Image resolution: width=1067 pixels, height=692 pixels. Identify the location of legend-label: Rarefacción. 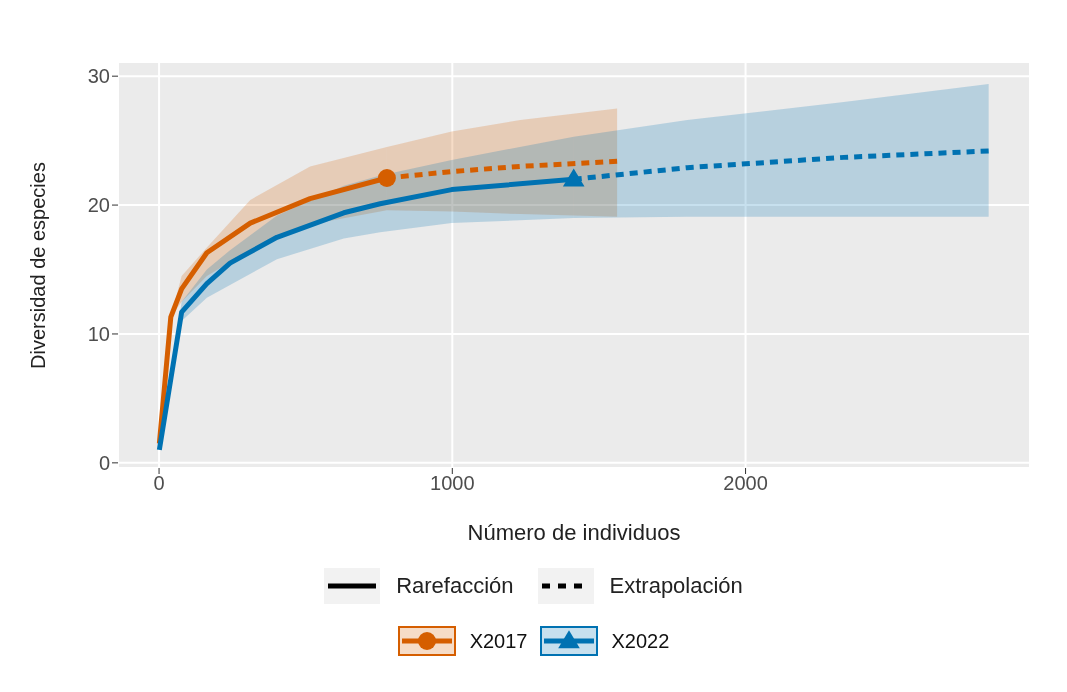
(455, 586).